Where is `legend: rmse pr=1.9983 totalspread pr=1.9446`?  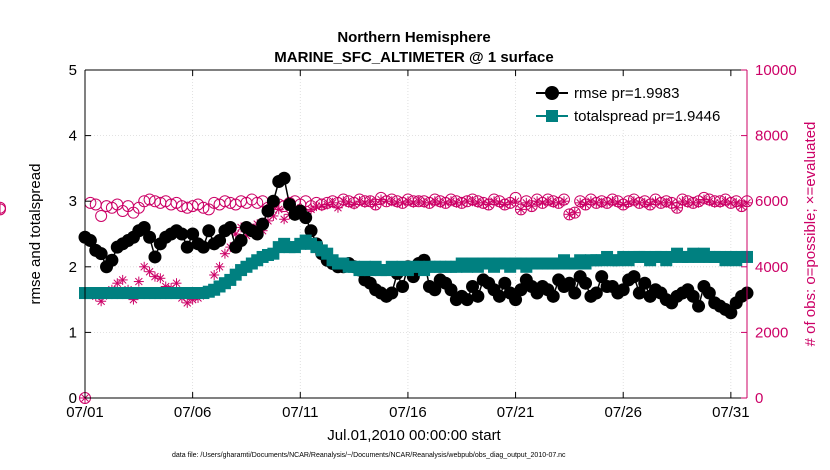 legend: rmse pr=1.9983 totalspread pr=1.9446 is located at coordinates (634, 103).